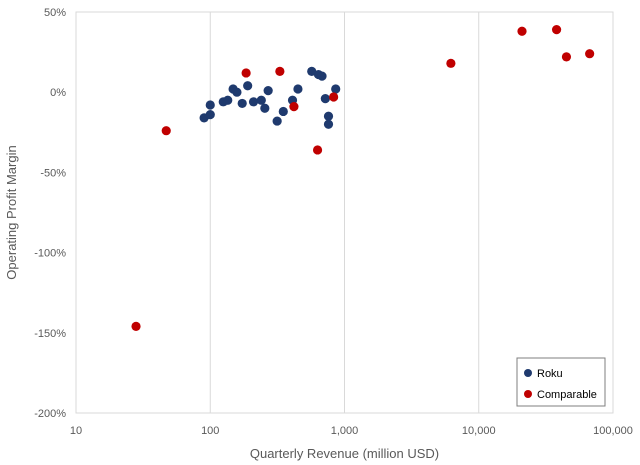  Describe the element at coordinates (50, 414) in the screenshot. I see `y-tick-label: -200%` at that location.